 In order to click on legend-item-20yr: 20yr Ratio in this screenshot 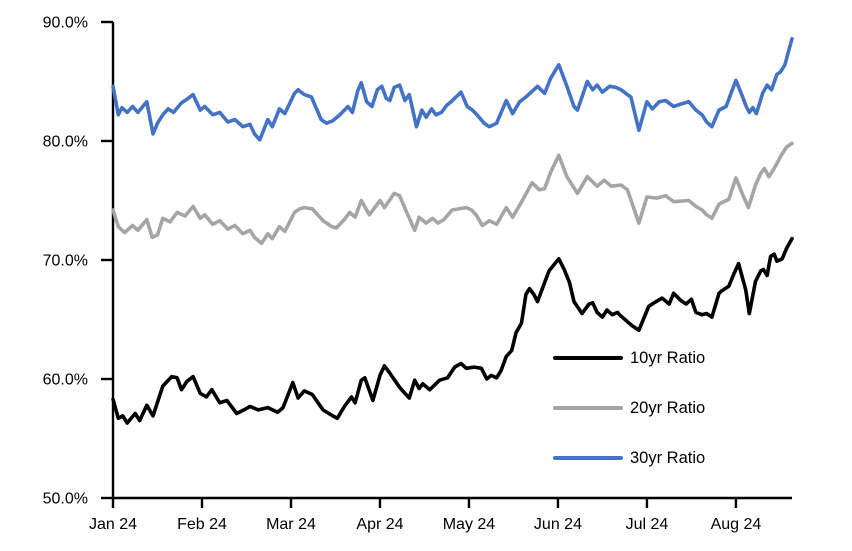, I will do `click(629, 408)`.